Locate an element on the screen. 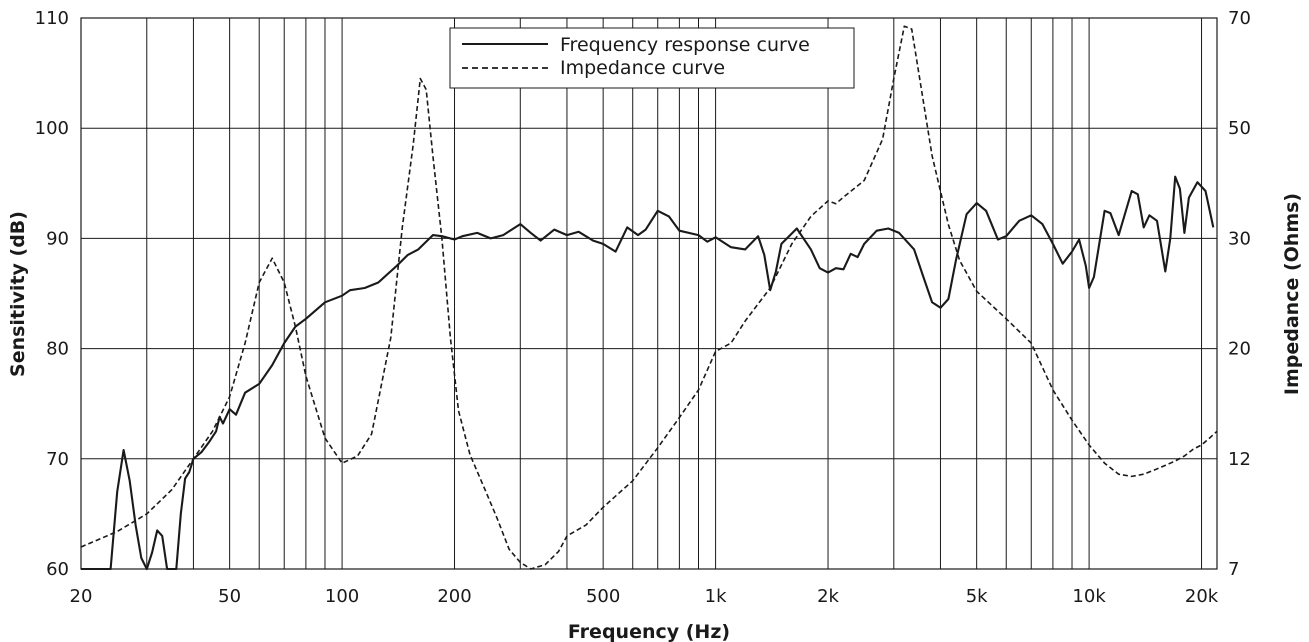  x-axis-title: Frequency (Hz) is located at coordinates (649, 631).